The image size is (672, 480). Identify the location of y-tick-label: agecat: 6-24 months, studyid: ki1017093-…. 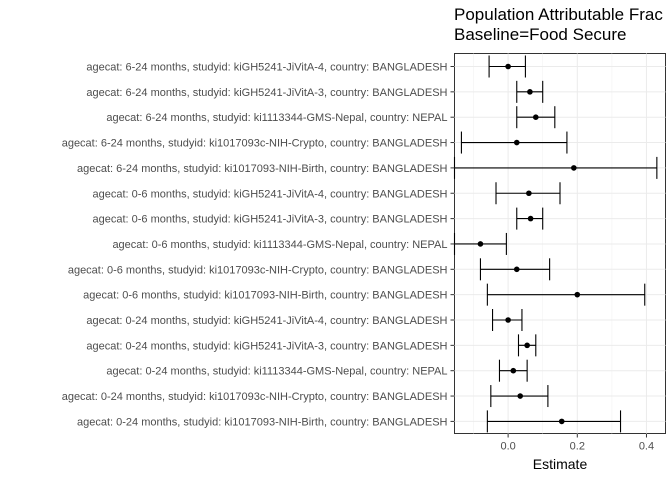
(262, 169).